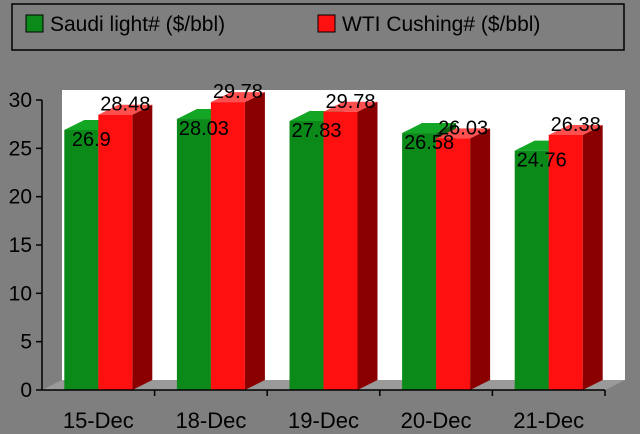 This screenshot has width=640, height=434. What do you see at coordinates (316, 131) in the screenshot?
I see `data-label: 27.83` at bounding box center [316, 131].